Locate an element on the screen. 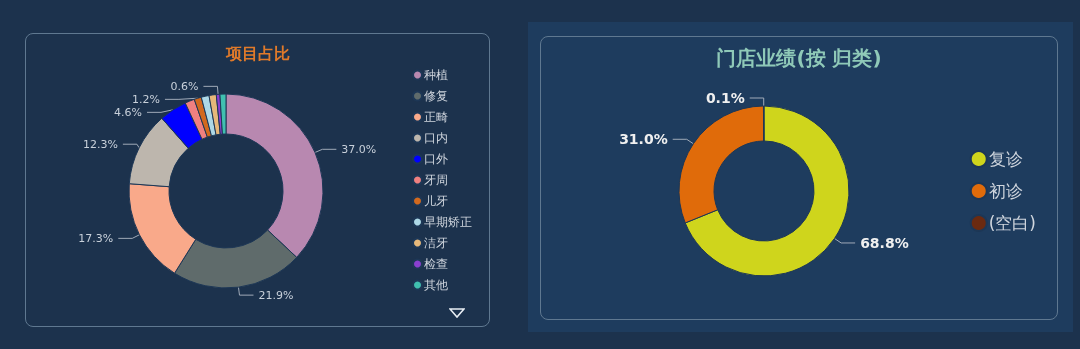  legend-label: 口内 is located at coordinates (436, 138).